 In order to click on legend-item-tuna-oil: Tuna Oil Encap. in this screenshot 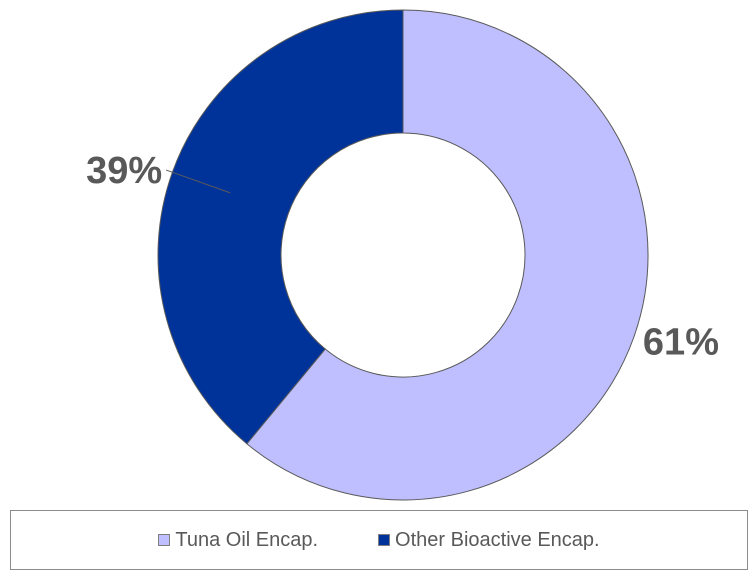, I will do `click(238, 540)`.